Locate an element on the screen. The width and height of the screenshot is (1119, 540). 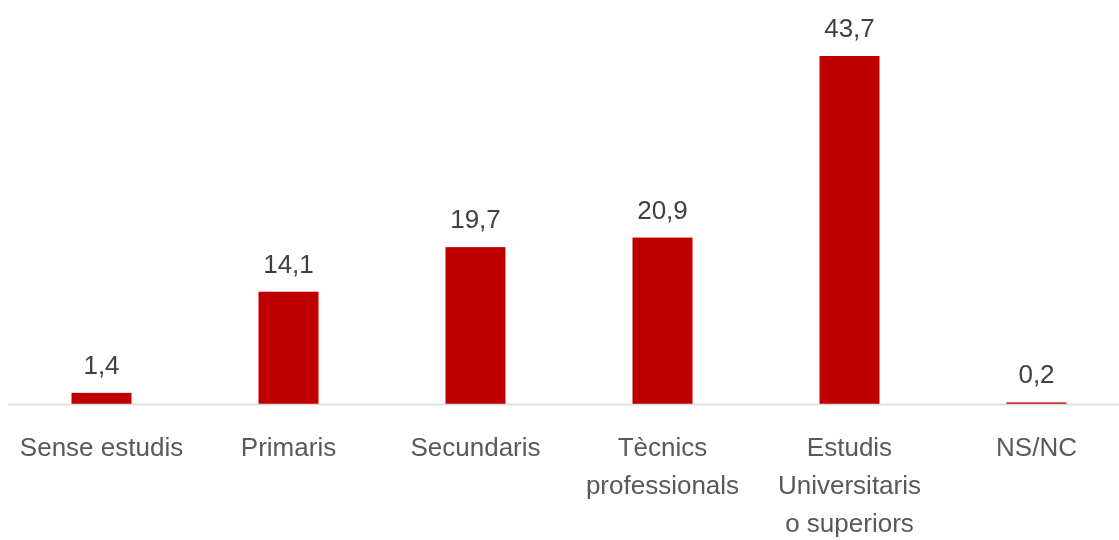
x-tick-label: Tècnics professionals is located at coordinates (662, 466).